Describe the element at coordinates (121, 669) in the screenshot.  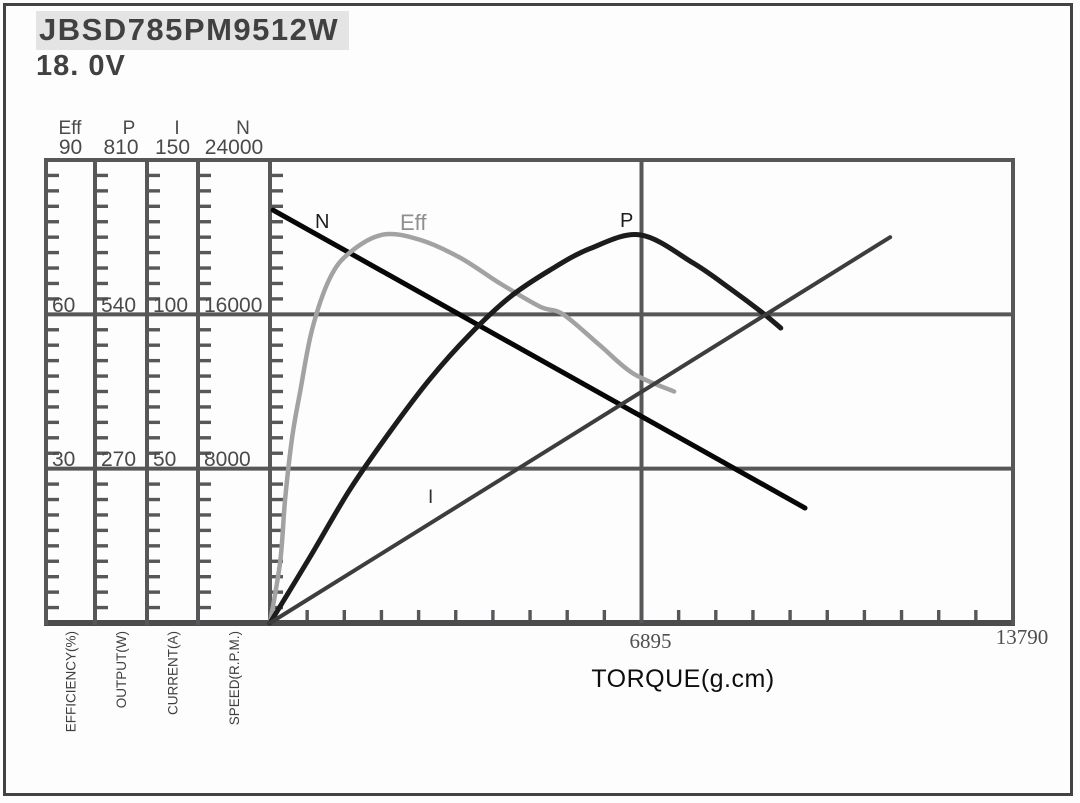
I see `y-axis-title-p: OUTPUT(W)` at that location.